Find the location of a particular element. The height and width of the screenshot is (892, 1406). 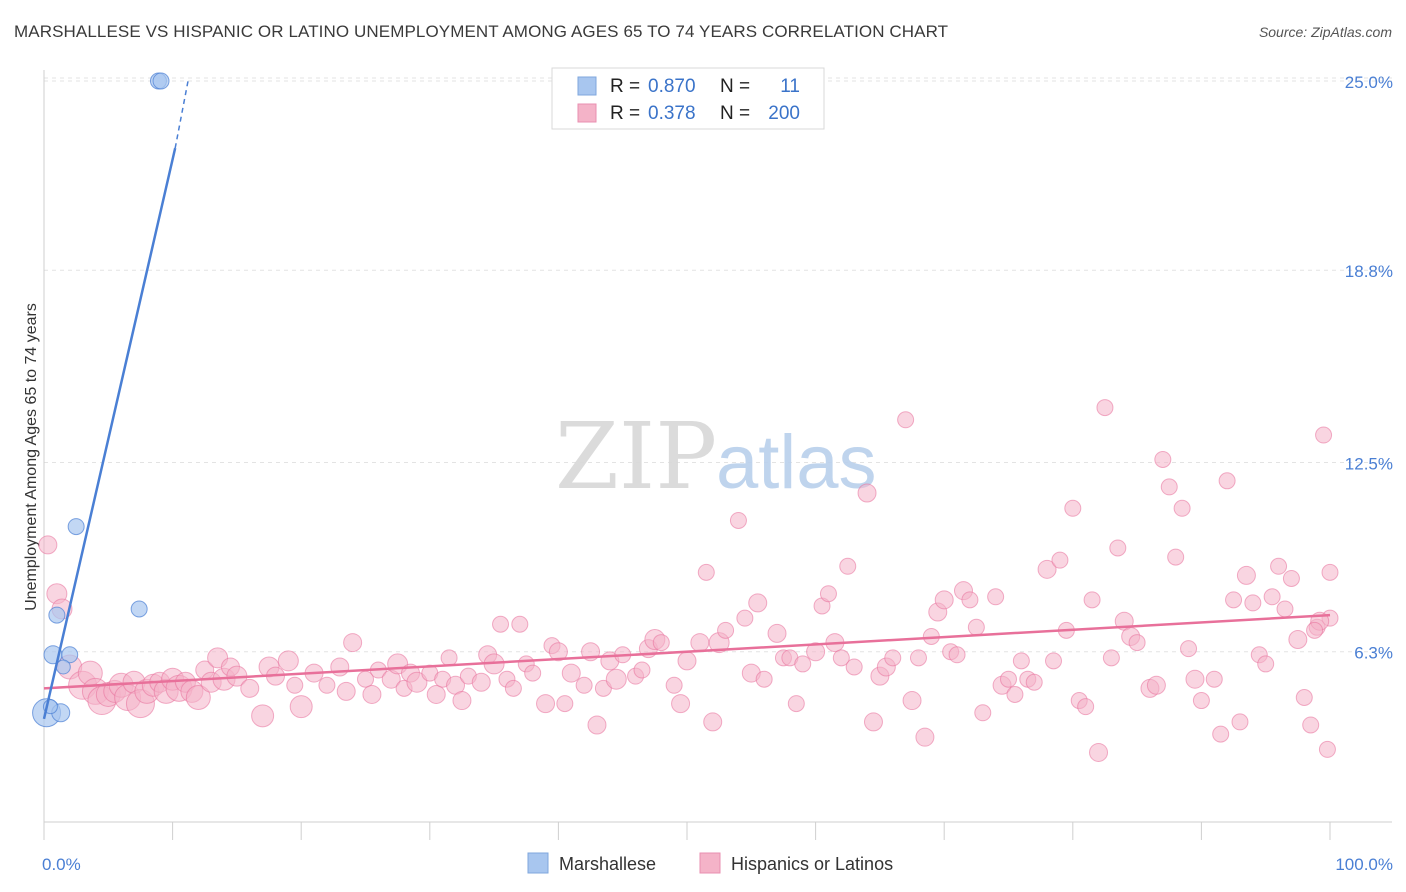

x-tick-label-min: 0.0% is located at coordinates (61, 864).